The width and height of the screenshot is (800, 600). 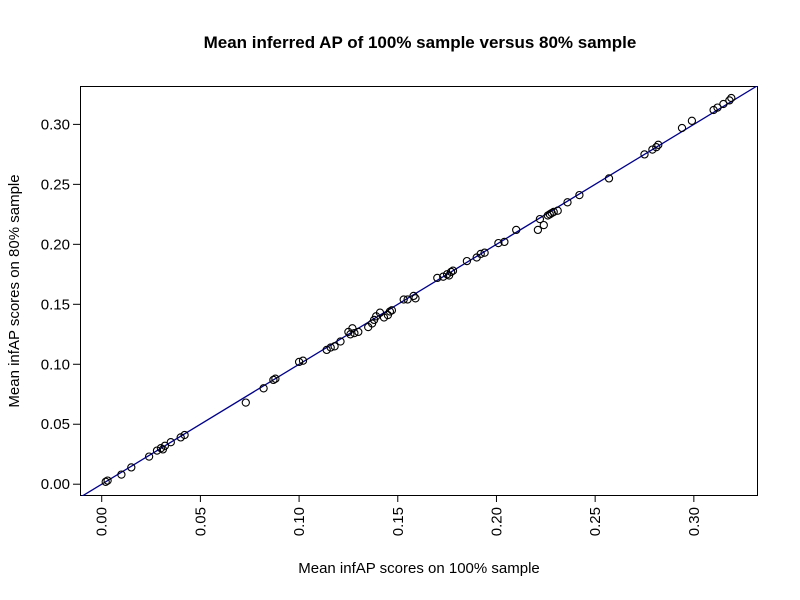 I want to click on y-tick-label: 0.30, so click(x=55, y=124).